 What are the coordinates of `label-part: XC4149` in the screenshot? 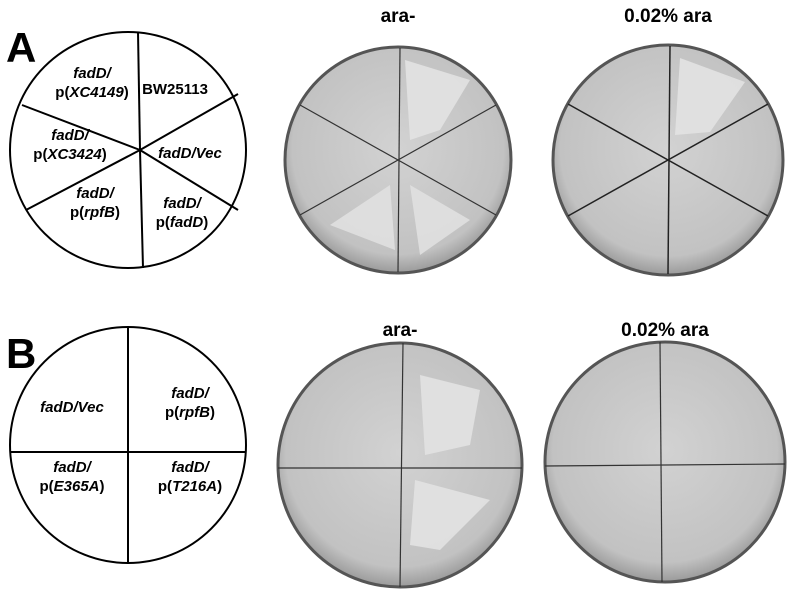 It's located at (96, 92).